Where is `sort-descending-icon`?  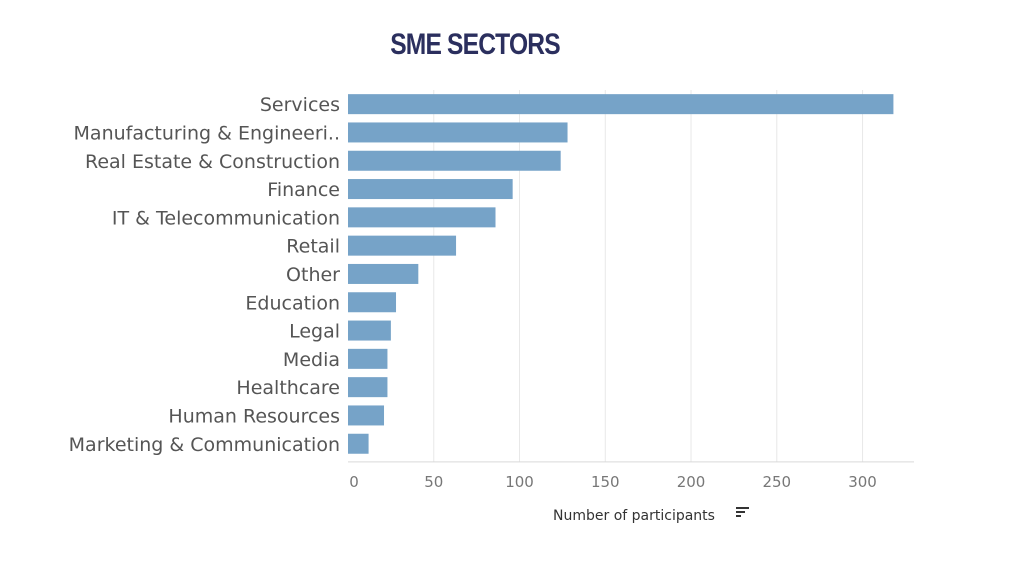 sort-descending-icon is located at coordinates (742, 512).